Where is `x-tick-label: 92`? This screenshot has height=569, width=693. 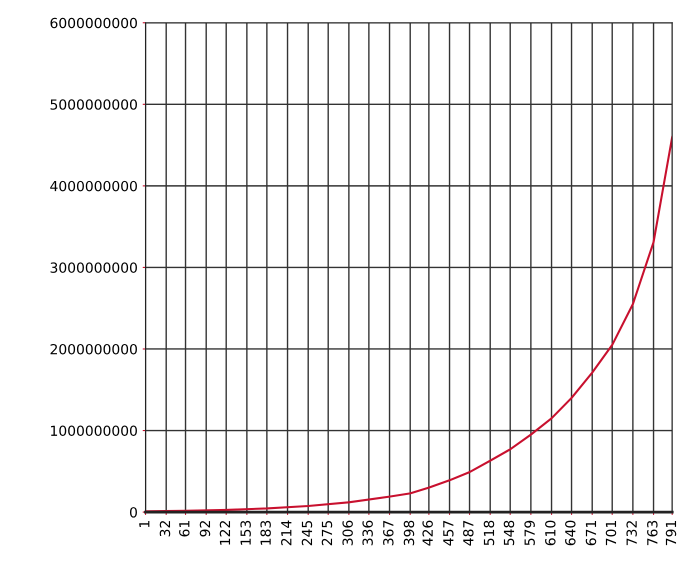
x-tick-label: 92 is located at coordinates (205, 529).